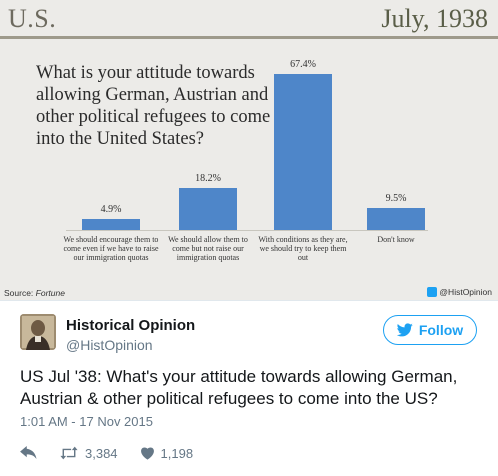 The height and width of the screenshot is (476, 498). What do you see at coordinates (131, 325) in the screenshot?
I see `author-name: Historical Opinion` at bounding box center [131, 325].